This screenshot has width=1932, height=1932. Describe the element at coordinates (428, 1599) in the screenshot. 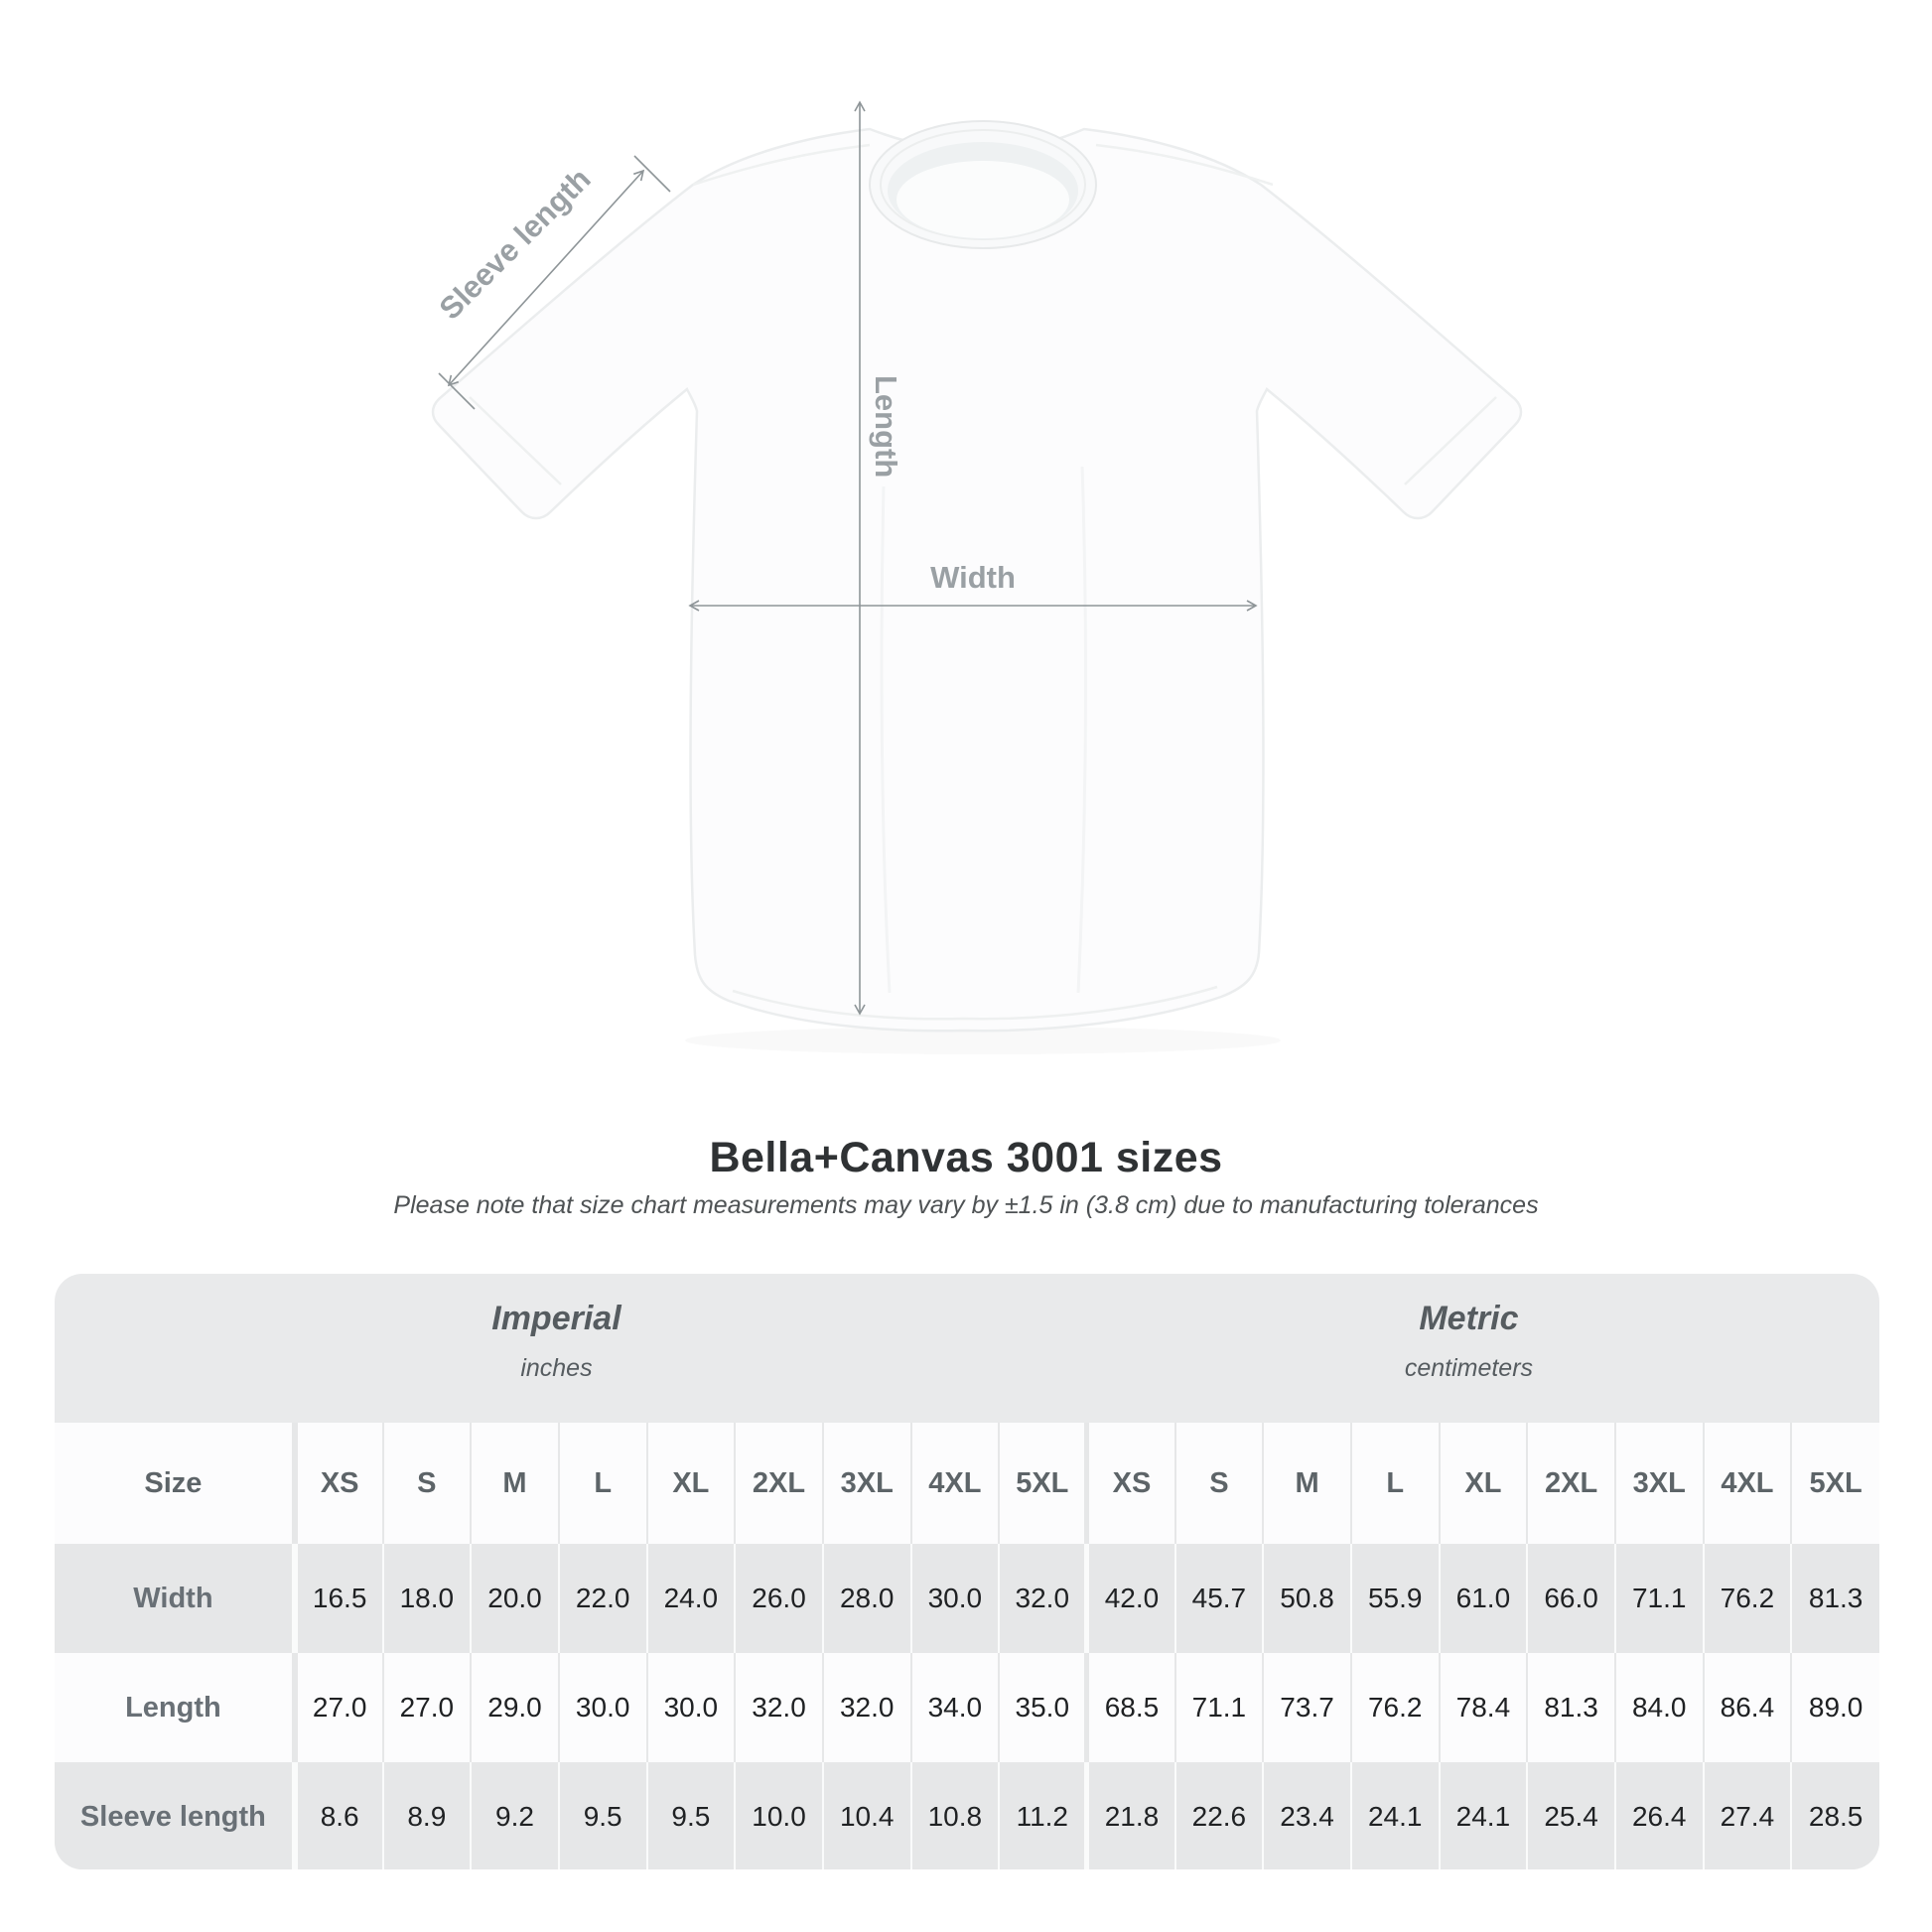

I see `value-cell: 18.0` at that location.